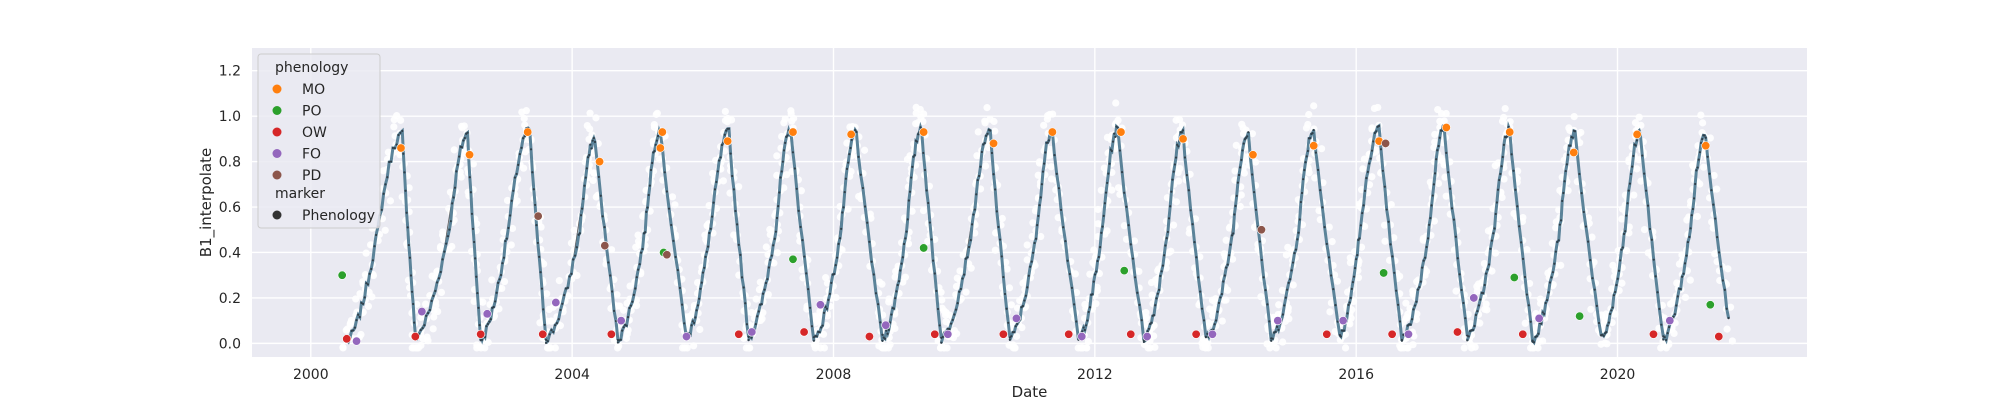 This screenshot has height=400, width=2000. Describe the element at coordinates (206, 202) in the screenshot. I see `y-axis-label: B1_interpolate` at that location.